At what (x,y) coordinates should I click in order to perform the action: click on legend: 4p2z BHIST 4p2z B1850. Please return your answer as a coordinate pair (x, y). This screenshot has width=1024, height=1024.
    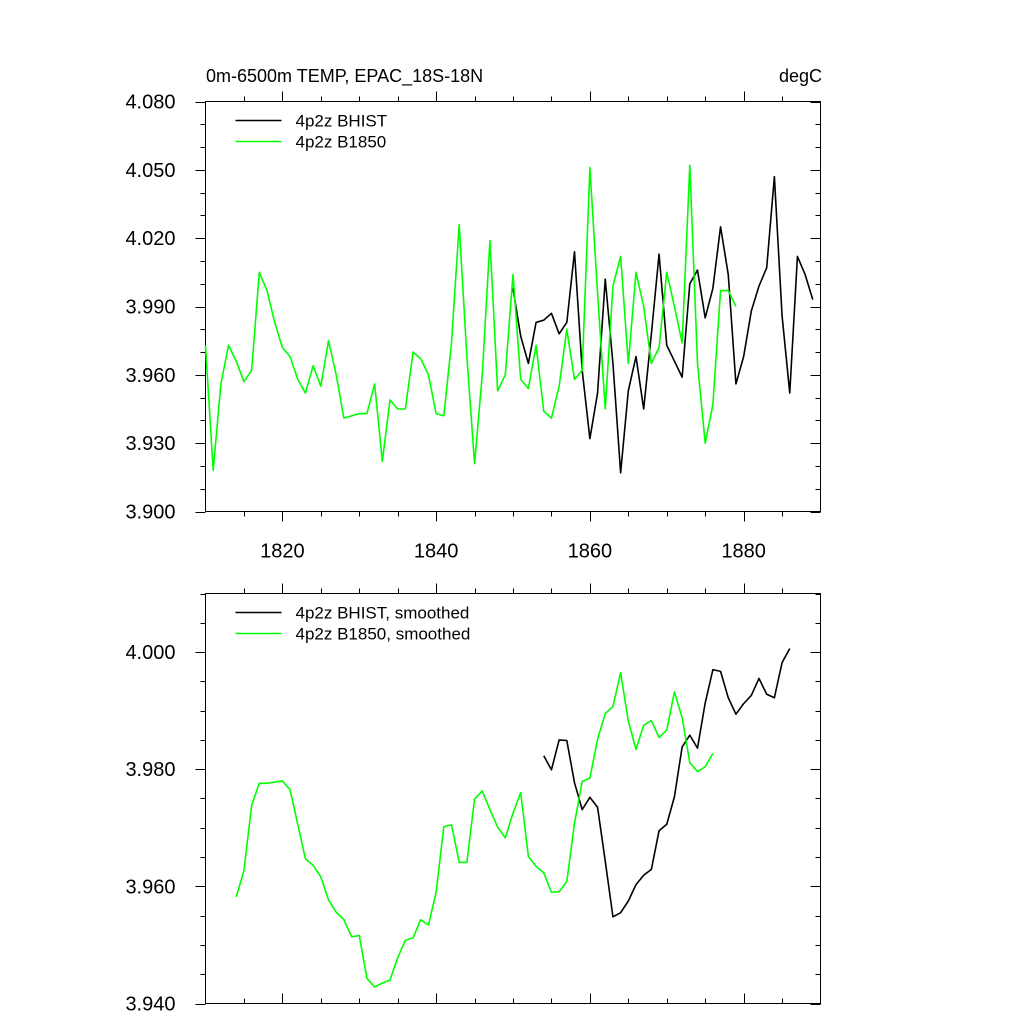
    Looking at the image, I should click on (311, 132).